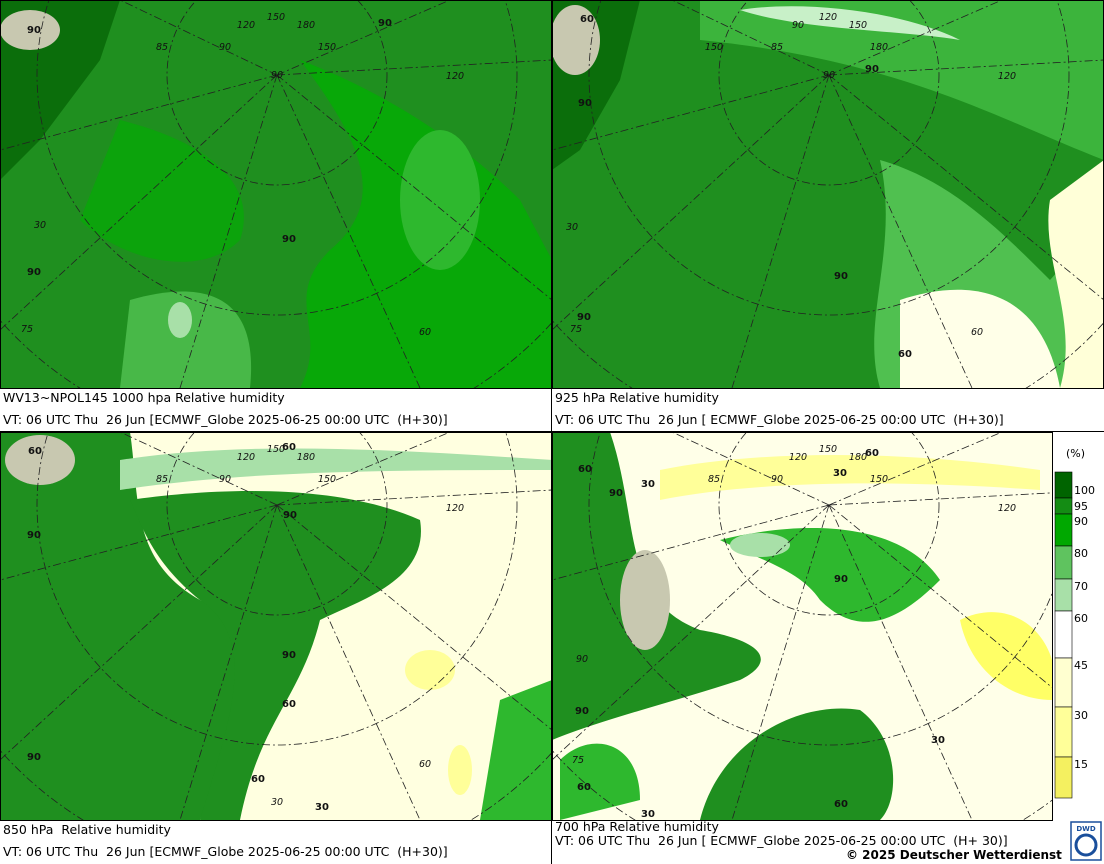 The width and height of the screenshot is (1104, 864). Describe the element at coordinates (1081, 665) in the screenshot. I see `legend-tick-label: 45` at that location.